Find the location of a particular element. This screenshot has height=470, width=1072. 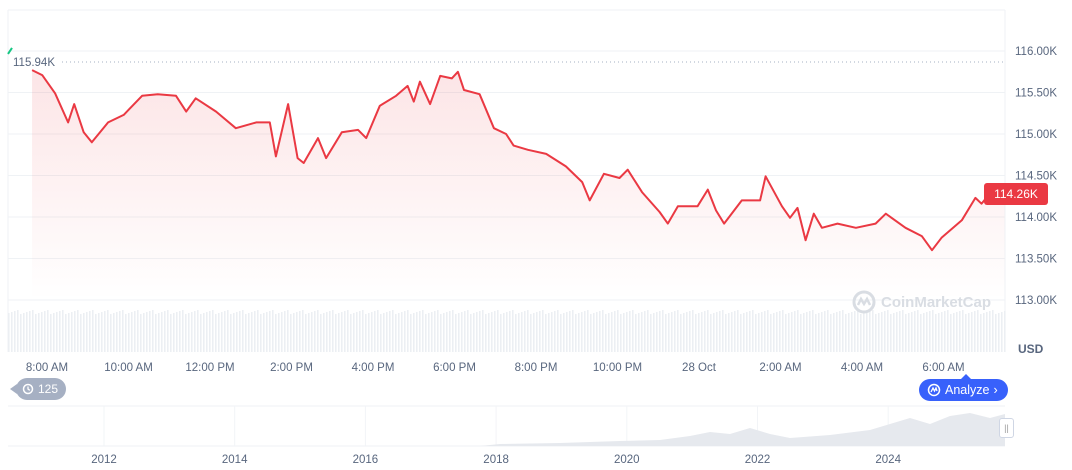

navigator-area is located at coordinates (742, 429).